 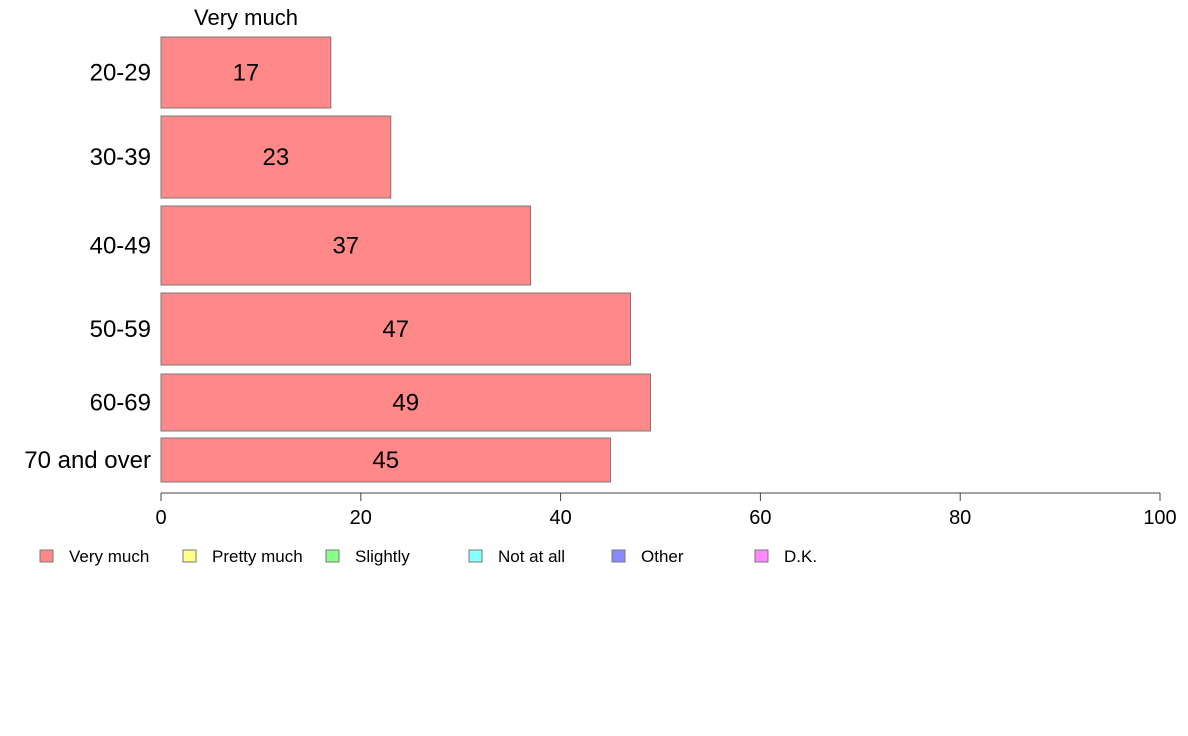 I want to click on bar-value-label: 49, so click(x=405, y=403).